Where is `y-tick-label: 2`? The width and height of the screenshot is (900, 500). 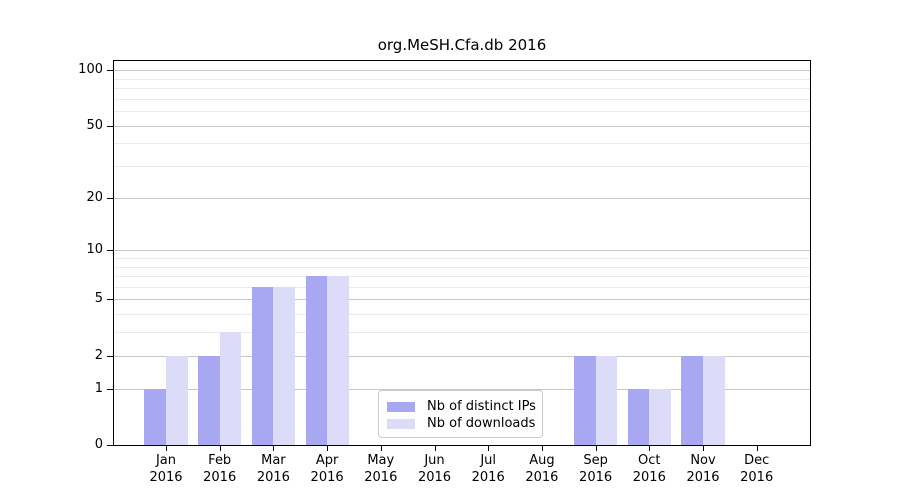
y-tick-label: 2 is located at coordinates (98, 355).